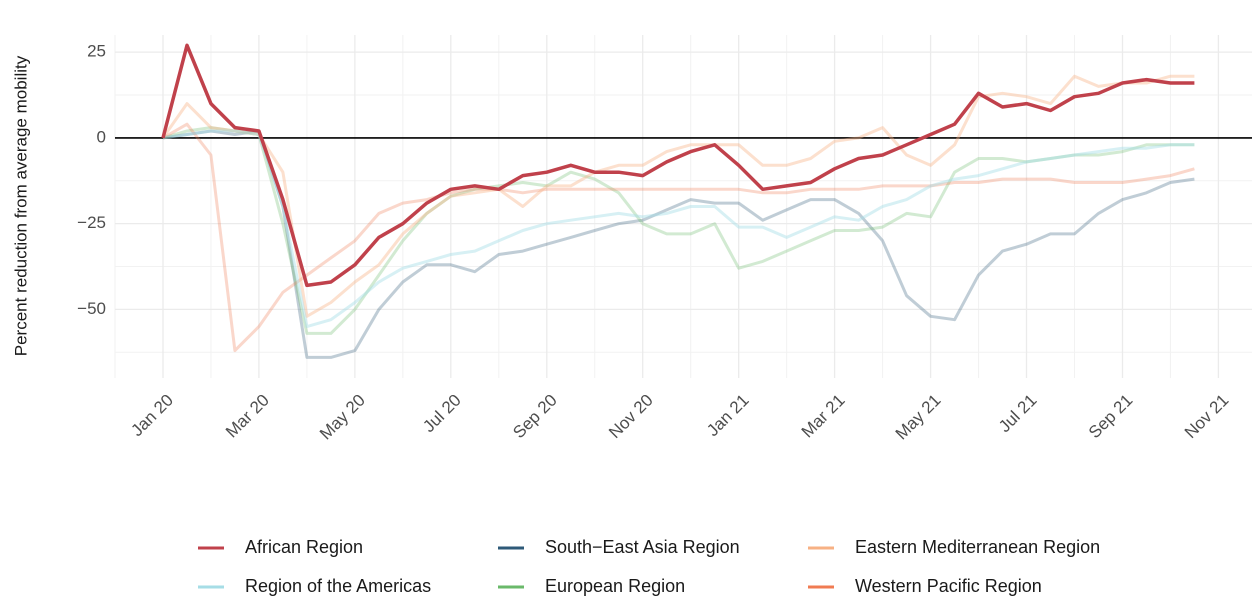 This screenshot has height=603, width=1252. What do you see at coordinates (918, 417) in the screenshot?
I see `x-tick-label: May 21` at bounding box center [918, 417].